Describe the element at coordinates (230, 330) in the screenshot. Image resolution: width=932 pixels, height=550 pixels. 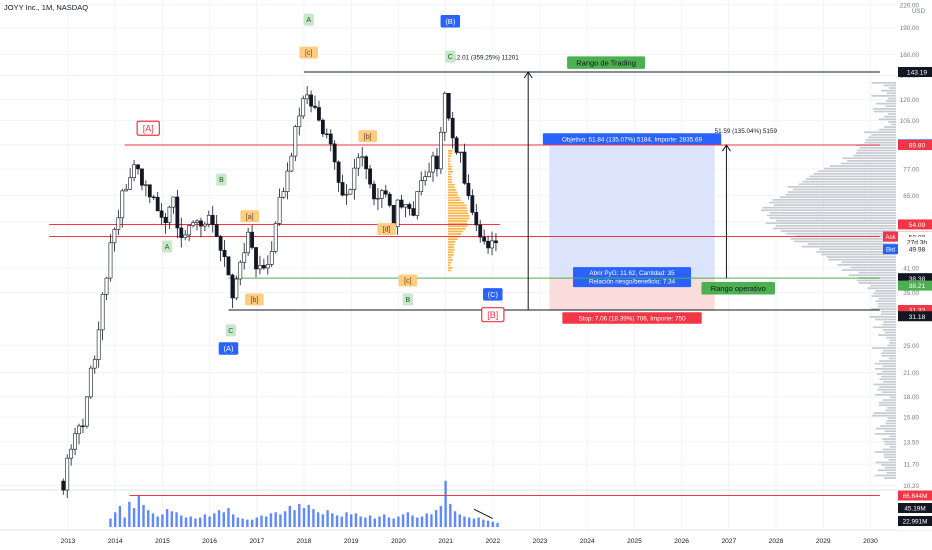
I see `wave-label: C` at that location.